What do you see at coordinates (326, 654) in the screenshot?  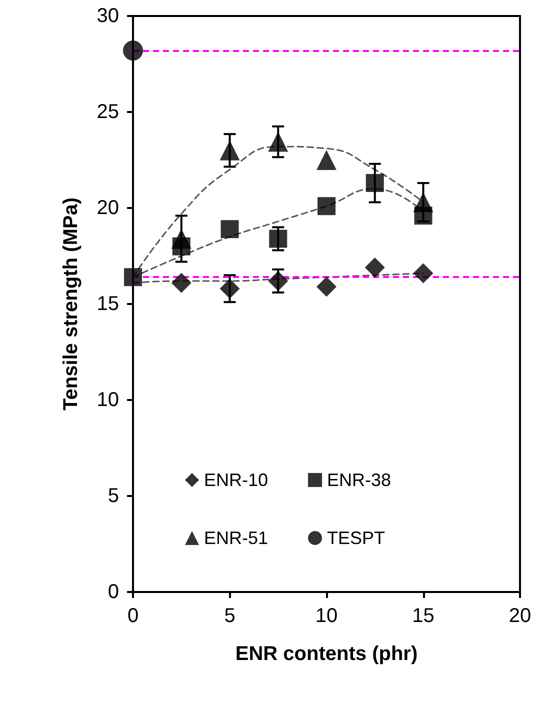 I see `x-axis-title: ENR contents (phr)` at bounding box center [326, 654].